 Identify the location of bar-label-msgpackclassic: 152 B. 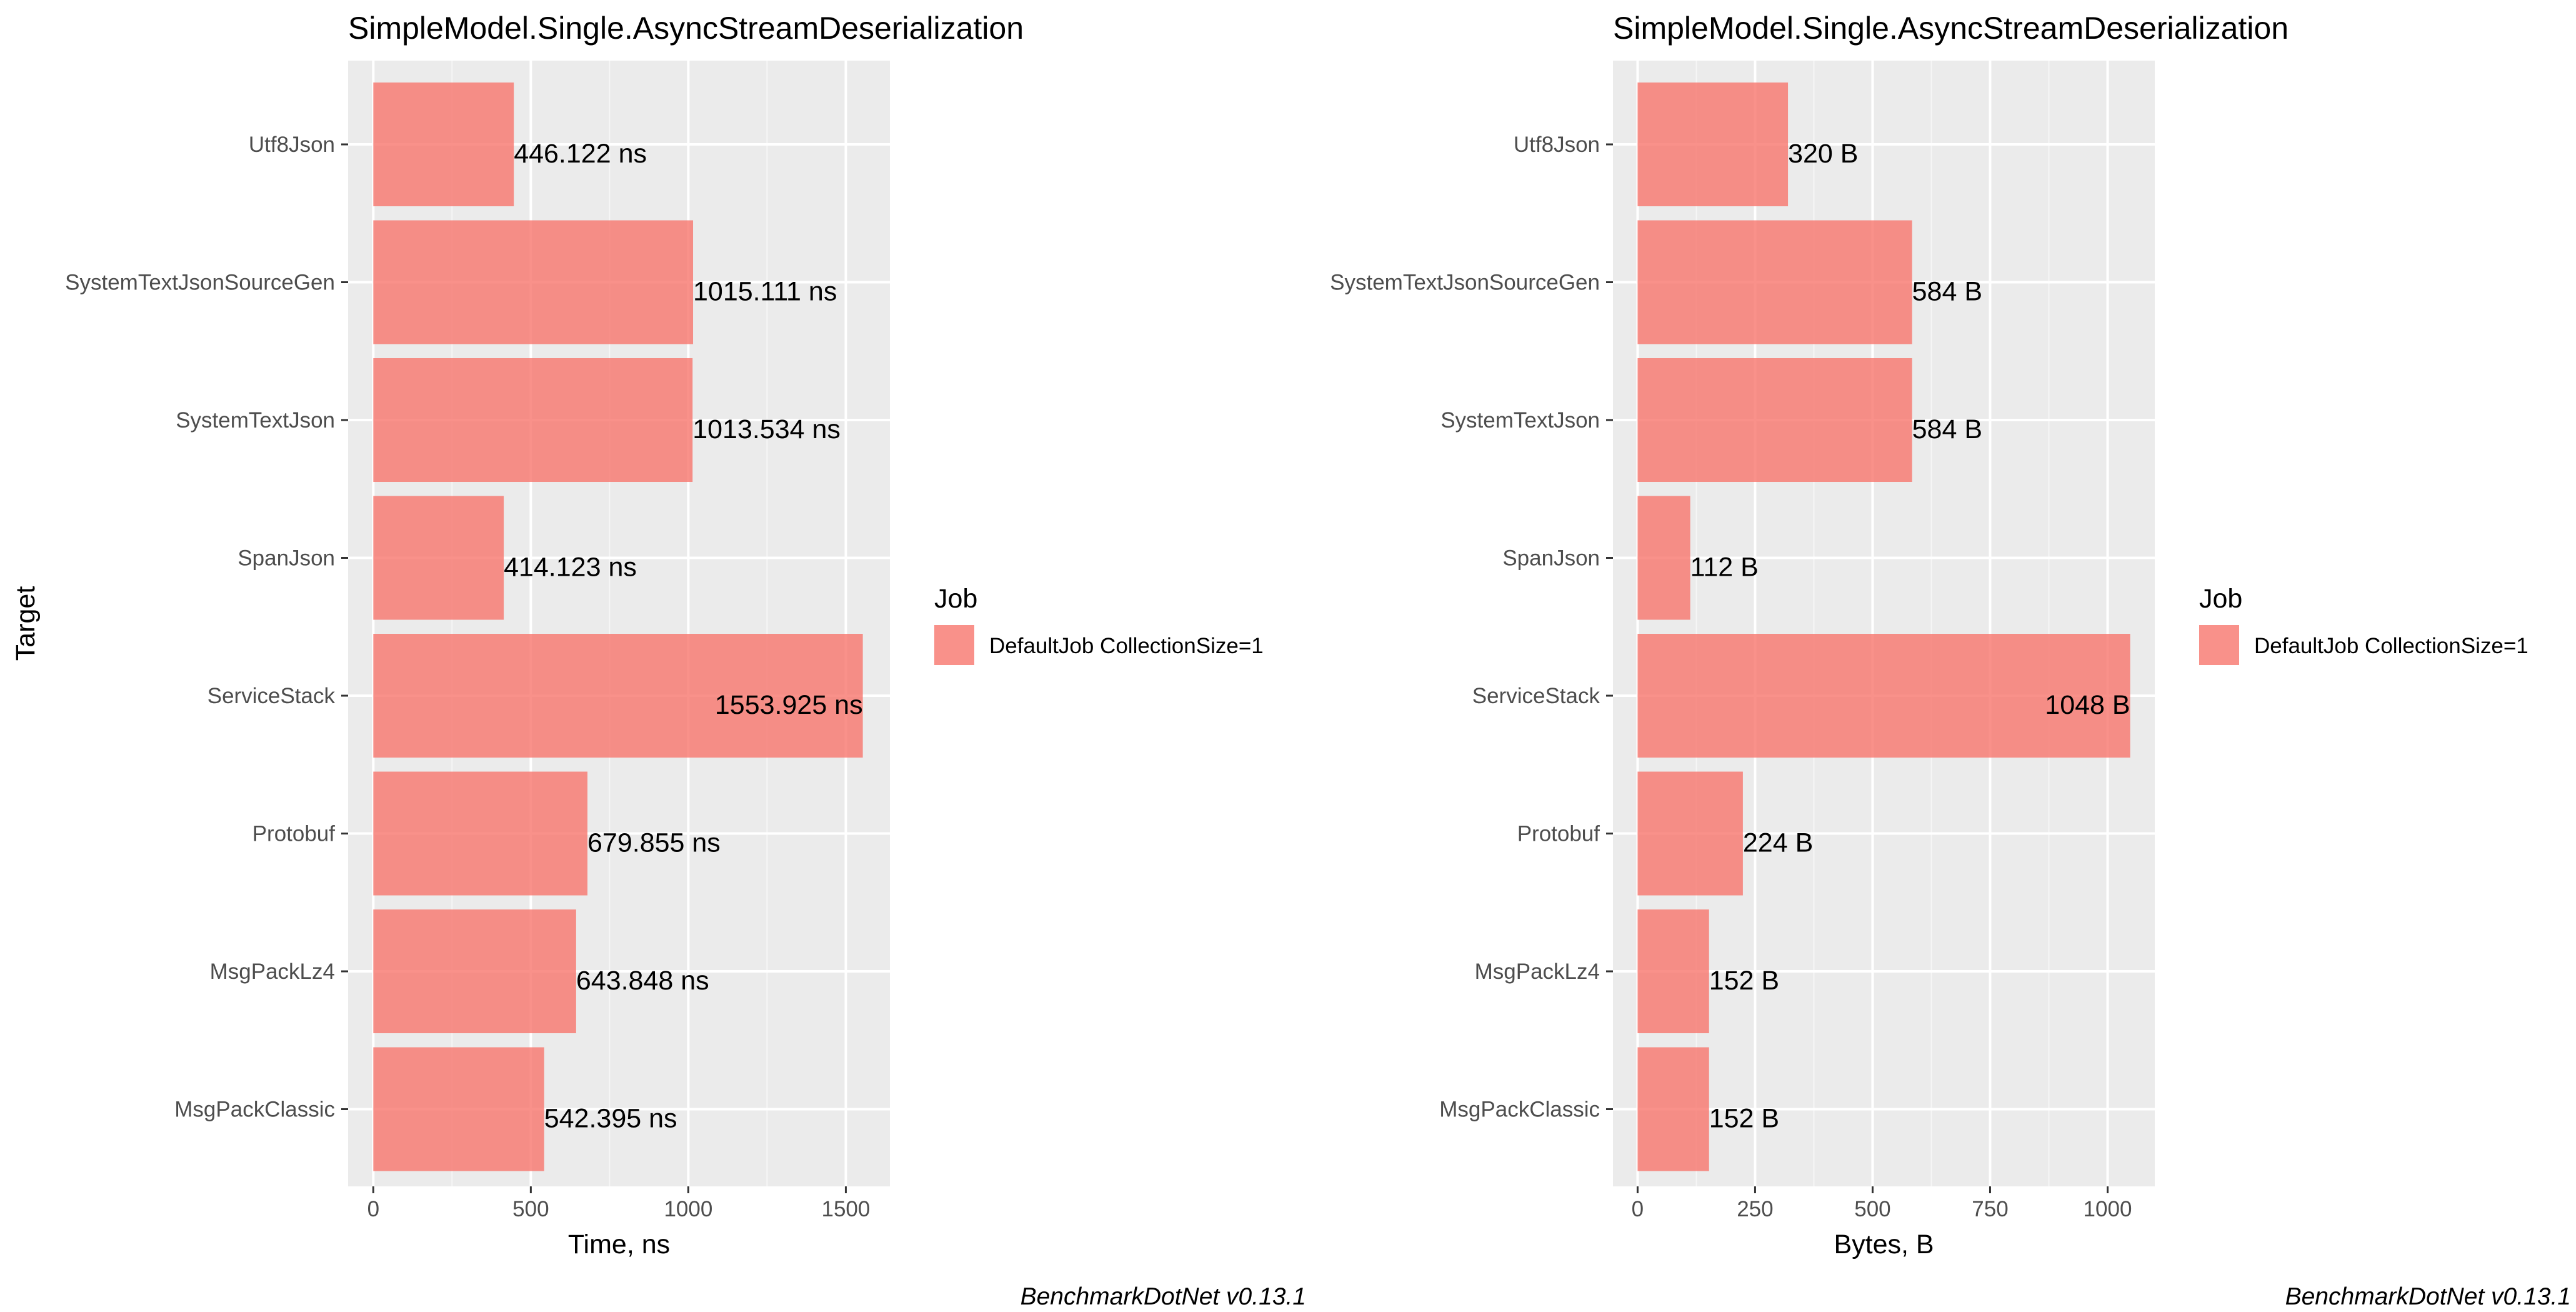
(1744, 1119).